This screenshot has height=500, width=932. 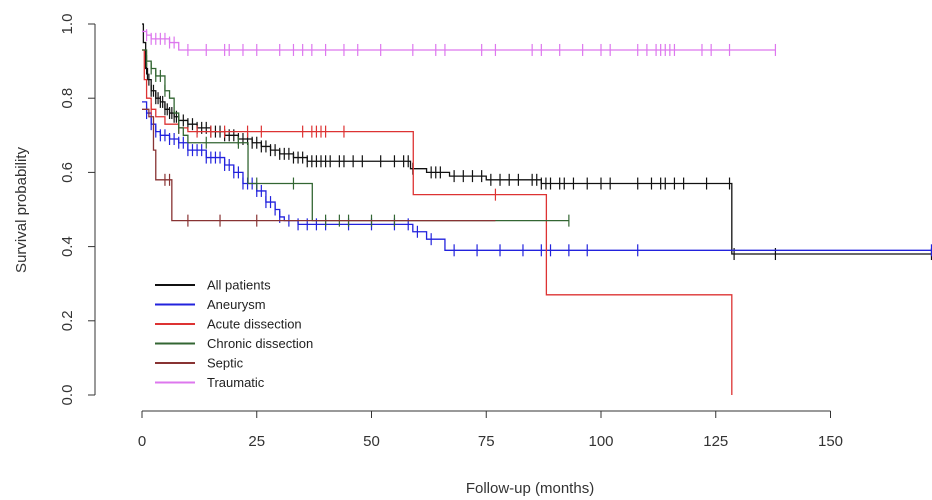 I want to click on legend-label: Septic, so click(x=225, y=363).